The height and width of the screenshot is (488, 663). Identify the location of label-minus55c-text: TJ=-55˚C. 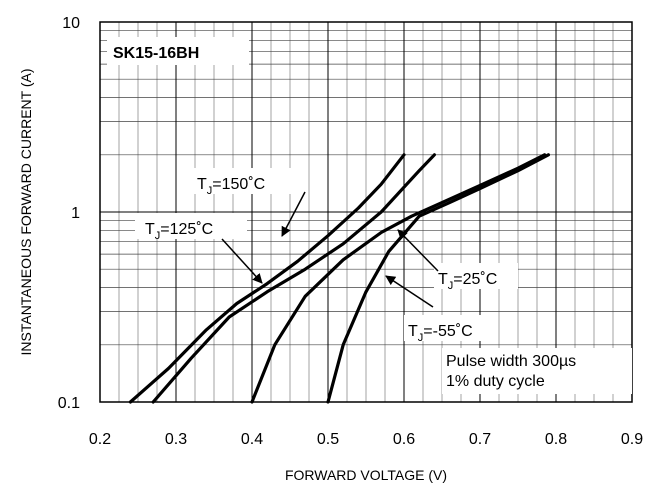
(440, 333).